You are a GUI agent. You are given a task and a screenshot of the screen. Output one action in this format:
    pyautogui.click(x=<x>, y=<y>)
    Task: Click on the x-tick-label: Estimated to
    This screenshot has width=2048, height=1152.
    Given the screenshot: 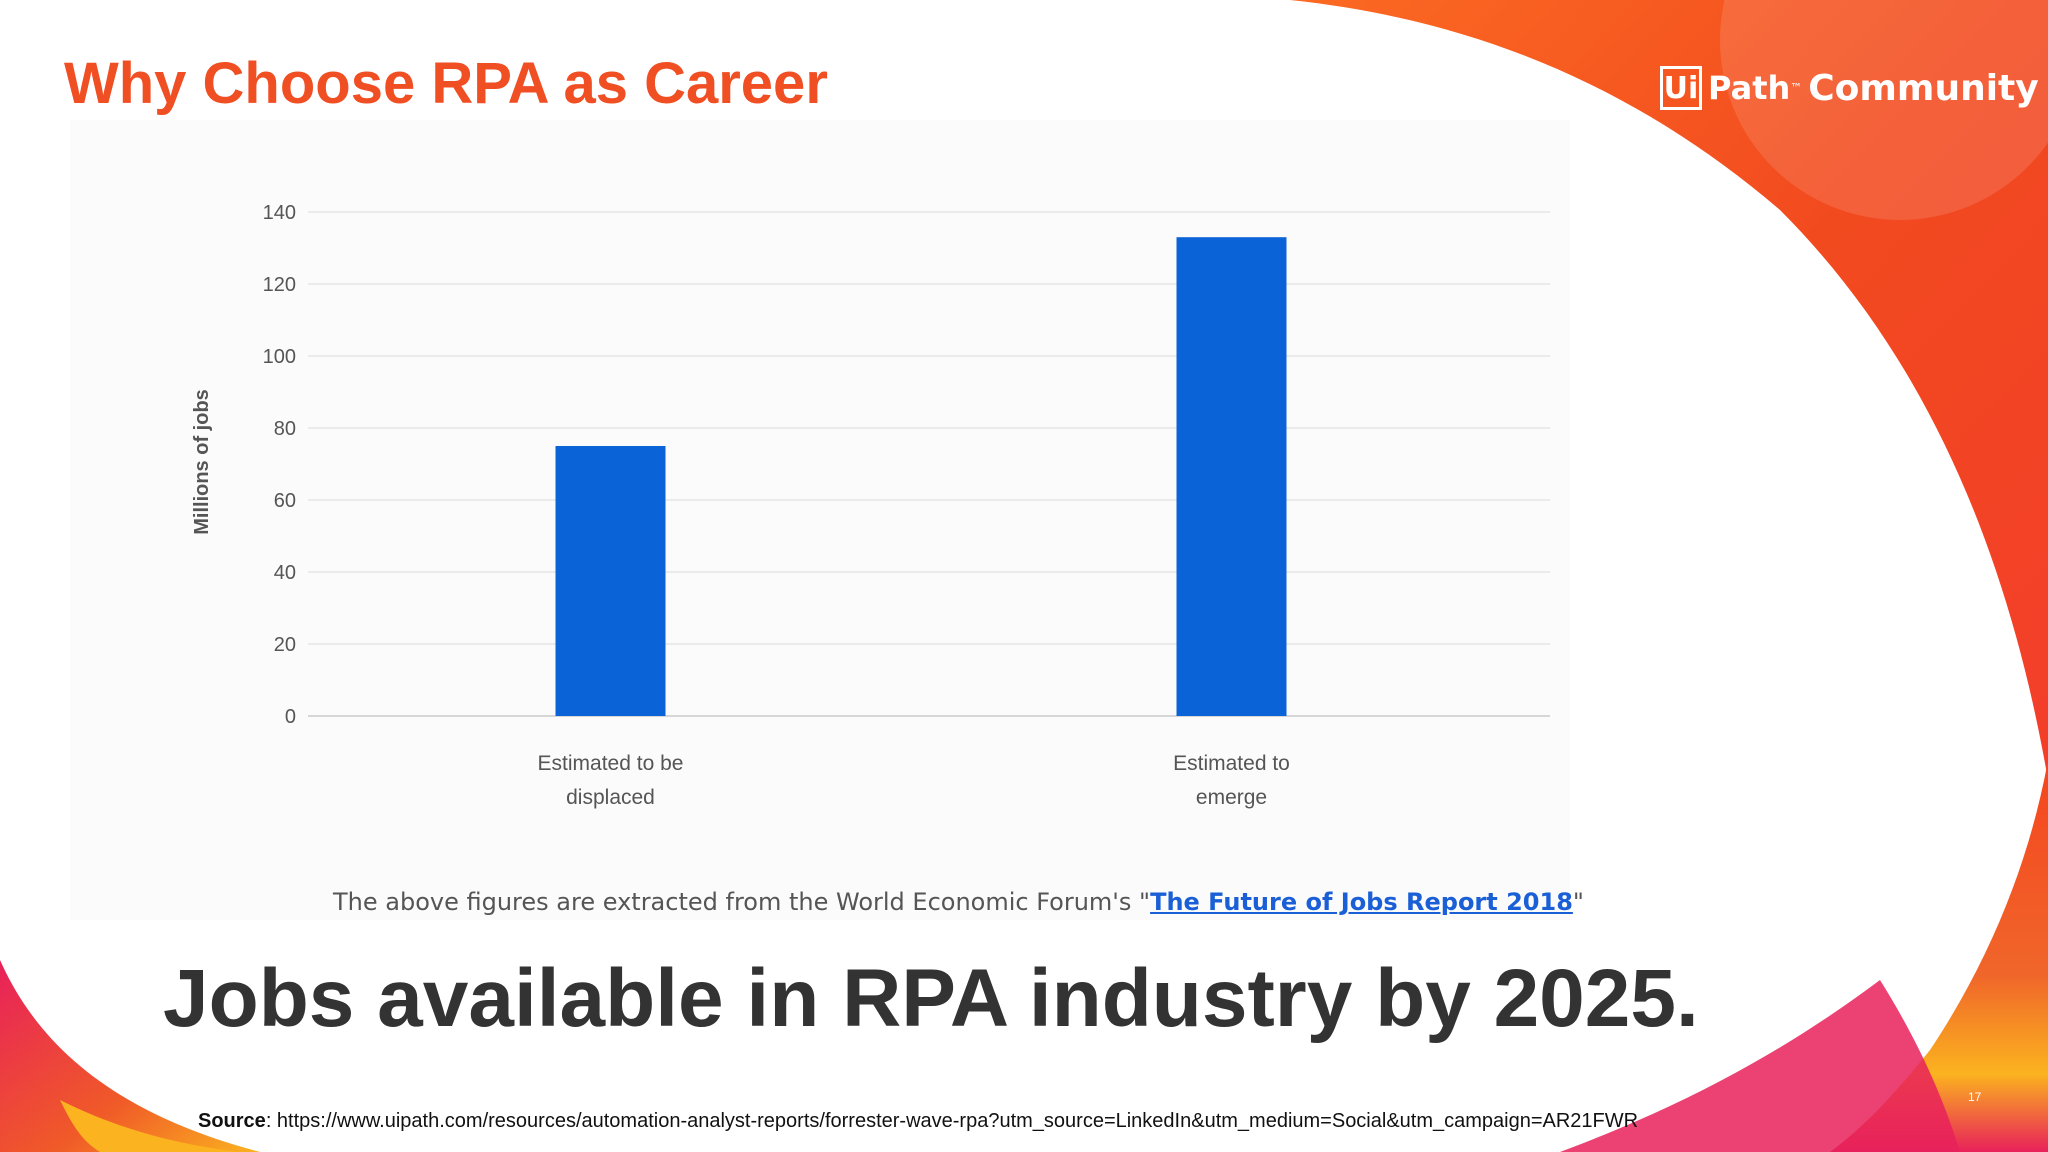 What is the action you would take?
    pyautogui.click(x=1231, y=763)
    